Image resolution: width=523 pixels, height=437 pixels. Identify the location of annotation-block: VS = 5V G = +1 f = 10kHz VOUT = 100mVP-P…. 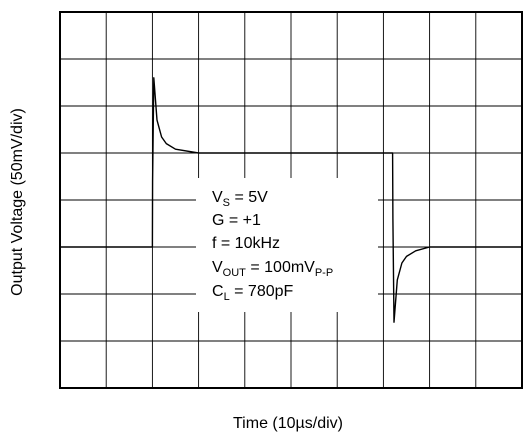
(272, 246).